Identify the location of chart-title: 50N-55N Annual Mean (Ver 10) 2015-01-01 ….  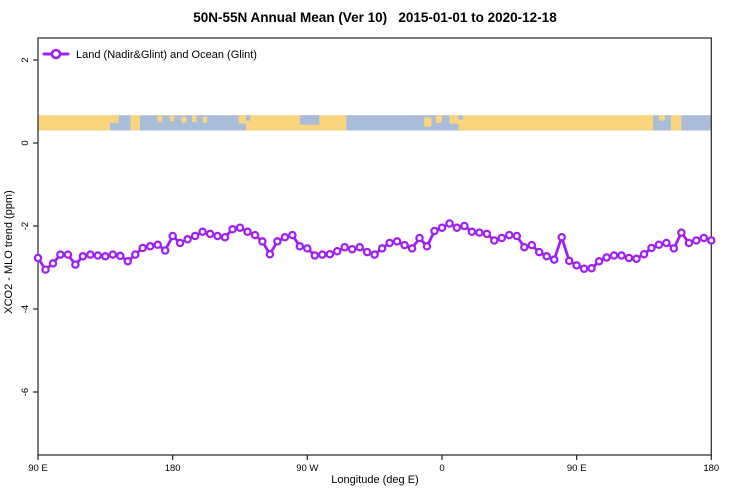
(375, 17).